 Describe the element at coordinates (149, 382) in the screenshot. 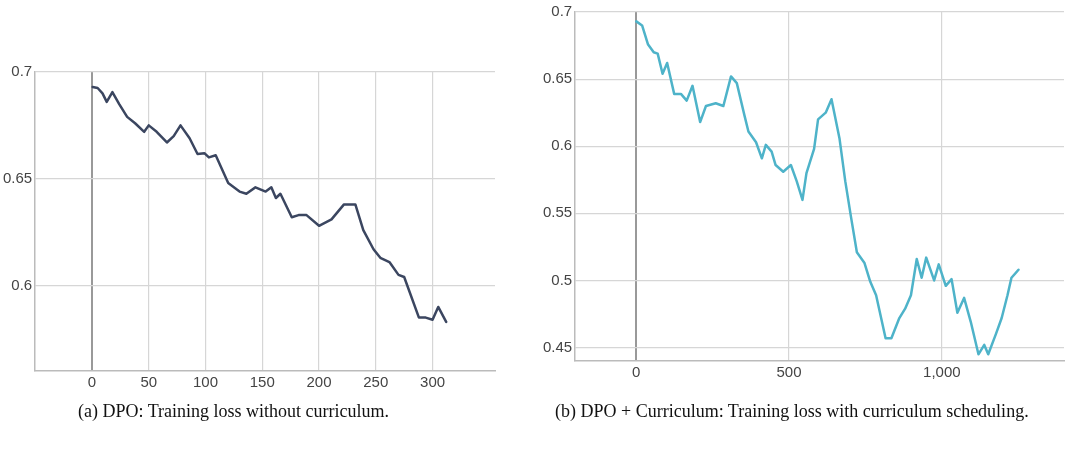

I see `x-tick-label: 50` at that location.